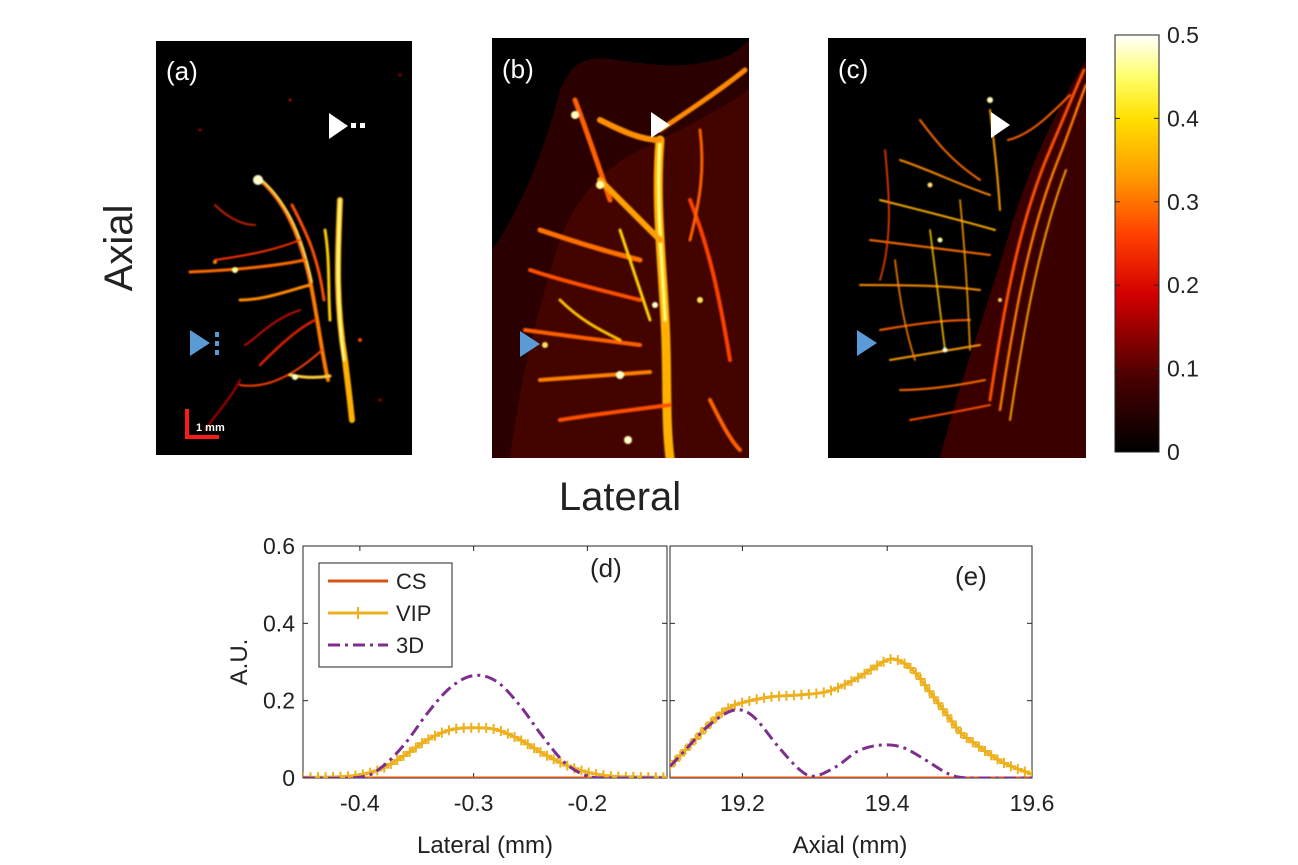 The image size is (1298, 865). Describe the element at coordinates (971, 576) in the screenshot. I see `chart-e-panel-label: (e)` at that location.